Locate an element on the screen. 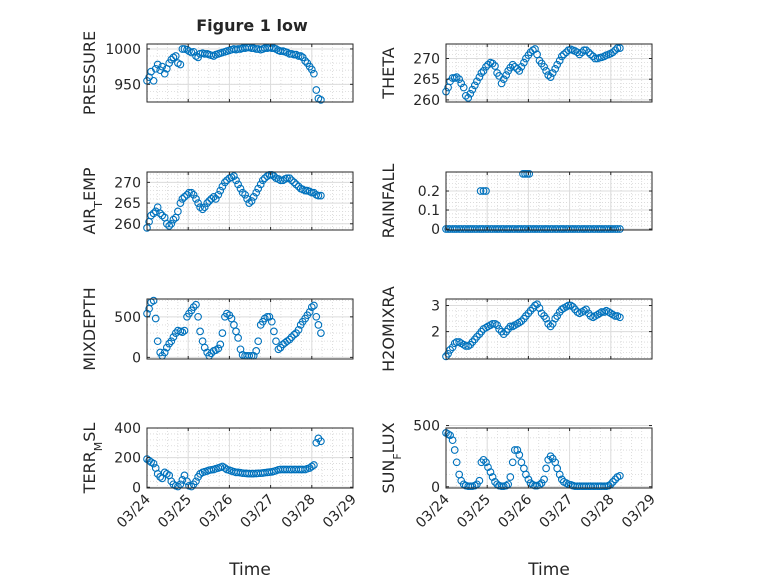 The image size is (778, 583). axes-frame is located at coordinates (549, 201).